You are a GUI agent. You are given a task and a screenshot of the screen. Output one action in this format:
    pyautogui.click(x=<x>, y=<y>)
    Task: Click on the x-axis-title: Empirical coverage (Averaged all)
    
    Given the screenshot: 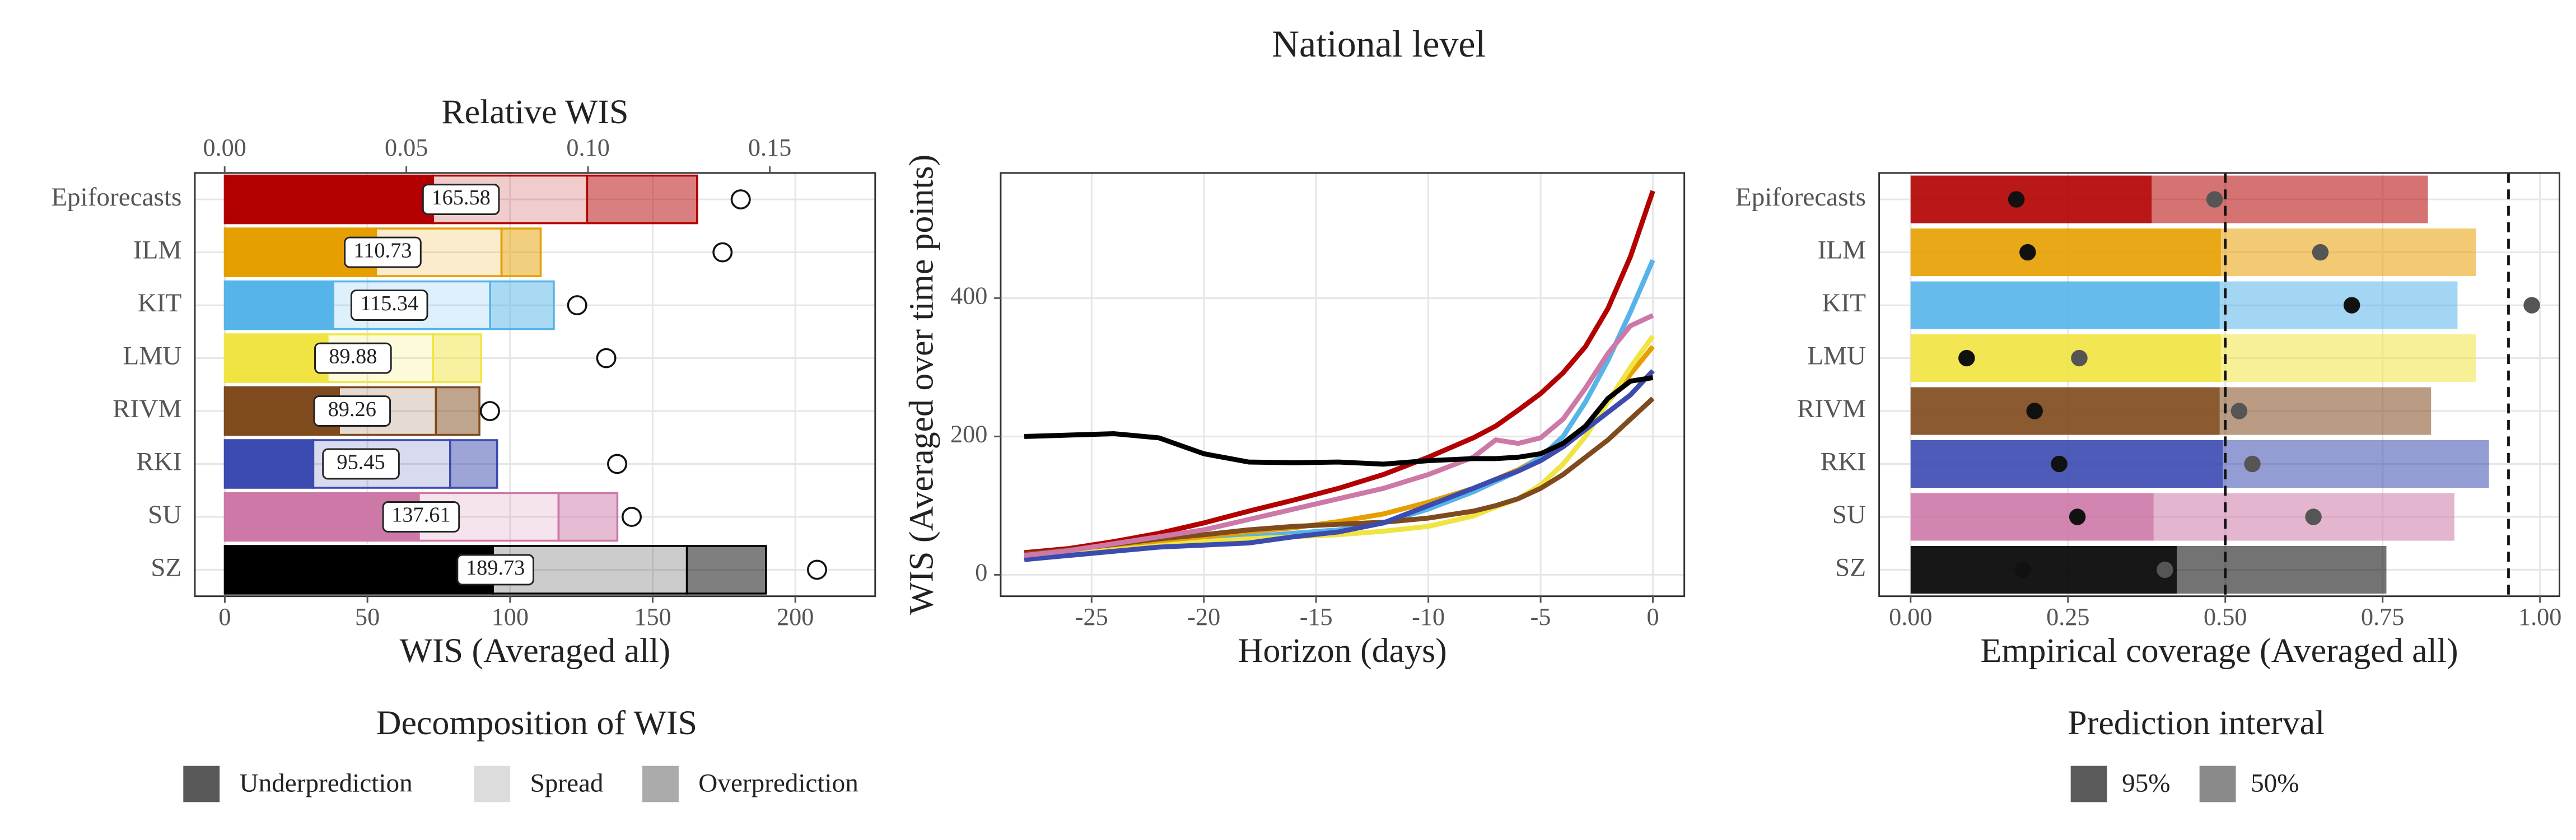 What is the action you would take?
    pyautogui.click(x=2220, y=651)
    